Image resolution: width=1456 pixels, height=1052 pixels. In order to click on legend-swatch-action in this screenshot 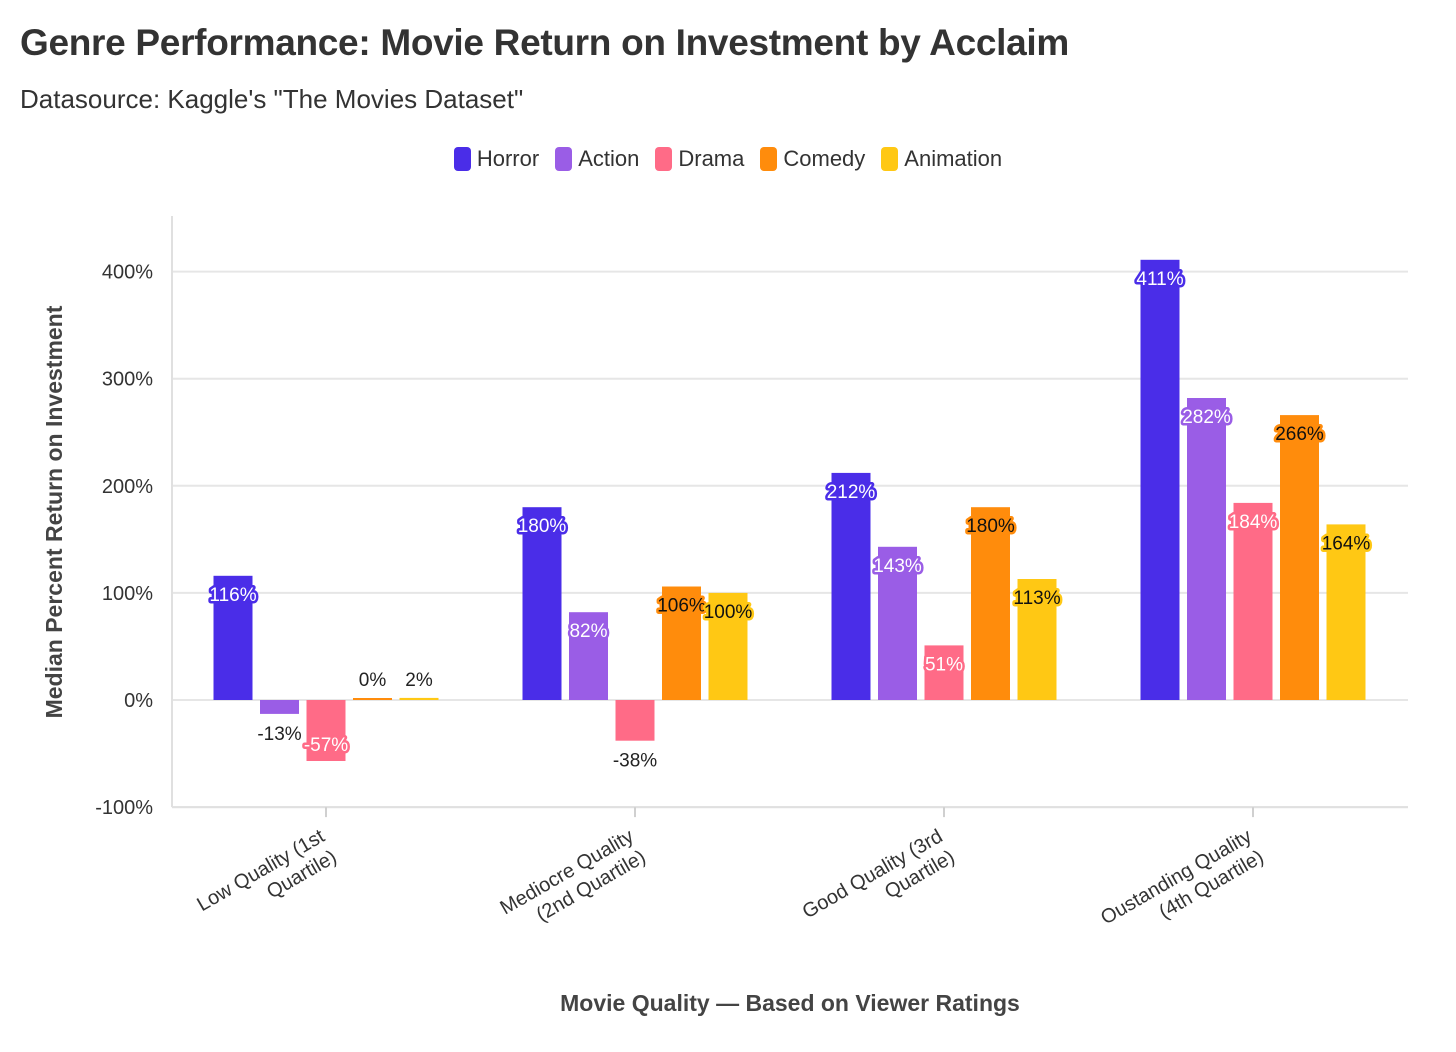, I will do `click(564, 159)`.